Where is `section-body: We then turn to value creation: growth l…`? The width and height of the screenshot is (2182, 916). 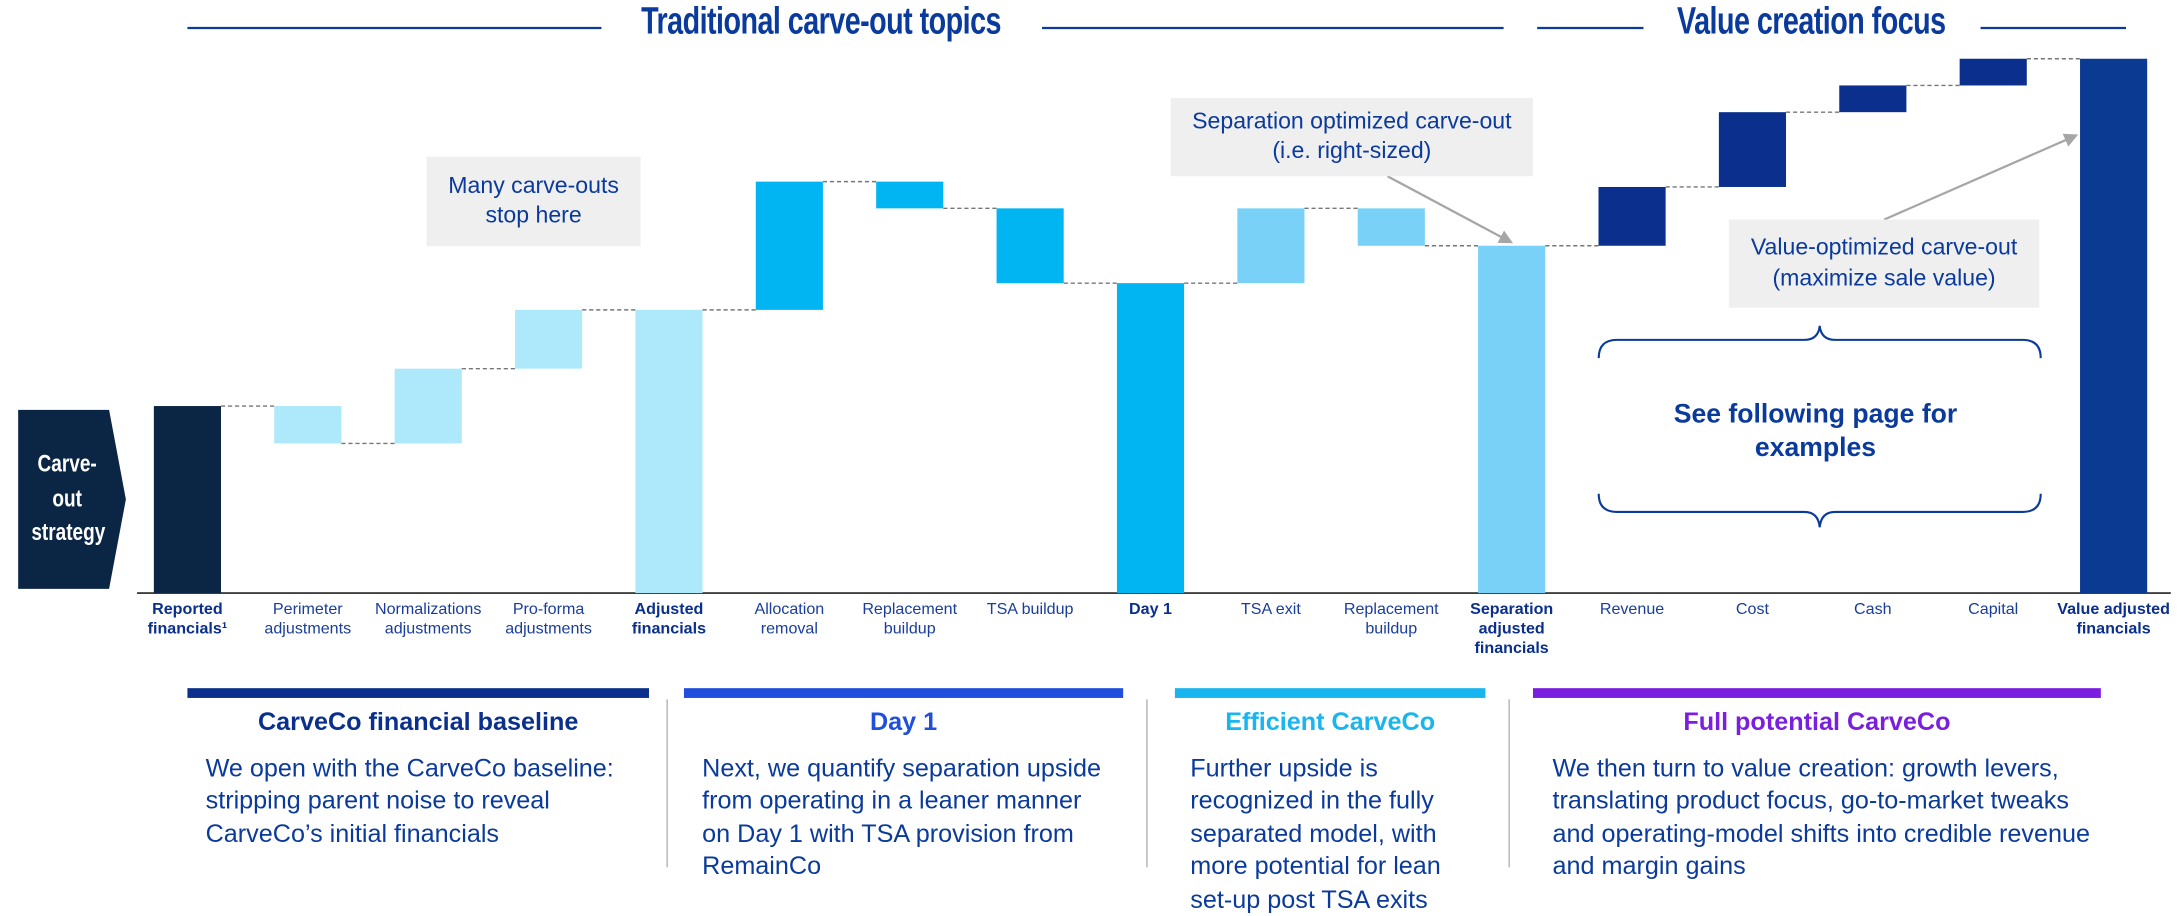
section-body: We then turn to value creation: growth l… is located at coordinates (1821, 817).